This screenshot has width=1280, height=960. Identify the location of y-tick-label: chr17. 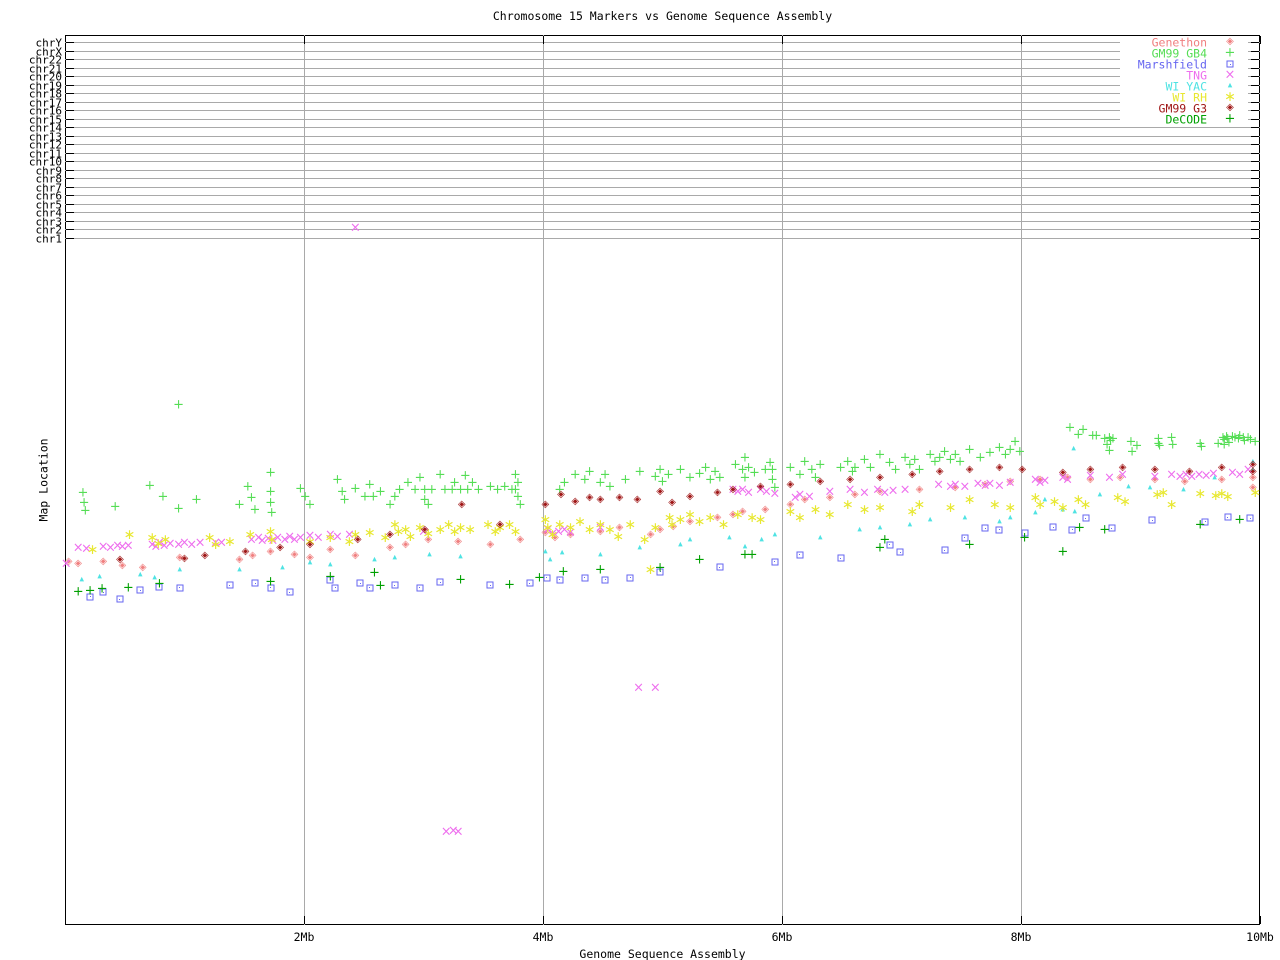
(45, 102).